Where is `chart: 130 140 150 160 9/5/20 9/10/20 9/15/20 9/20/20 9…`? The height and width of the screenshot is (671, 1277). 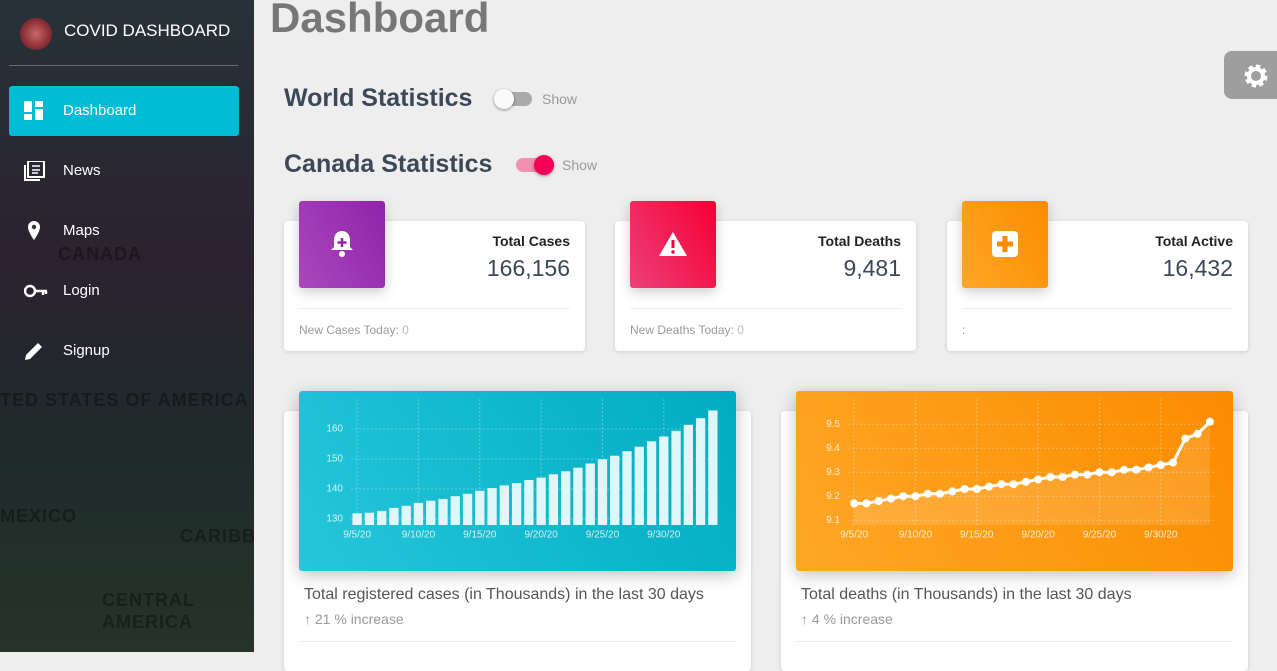 chart: 130 140 150 160 9/5/20 9/10/20 9/15/20 9/20/20 9… is located at coordinates (522, 470).